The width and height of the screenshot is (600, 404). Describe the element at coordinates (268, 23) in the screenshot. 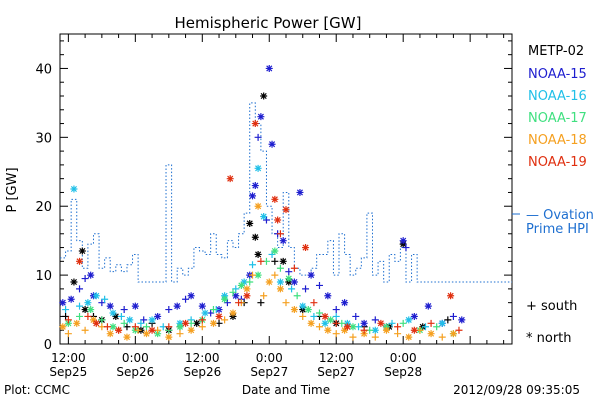

I see `chart-title: Hemispheric Power [GW]` at that location.